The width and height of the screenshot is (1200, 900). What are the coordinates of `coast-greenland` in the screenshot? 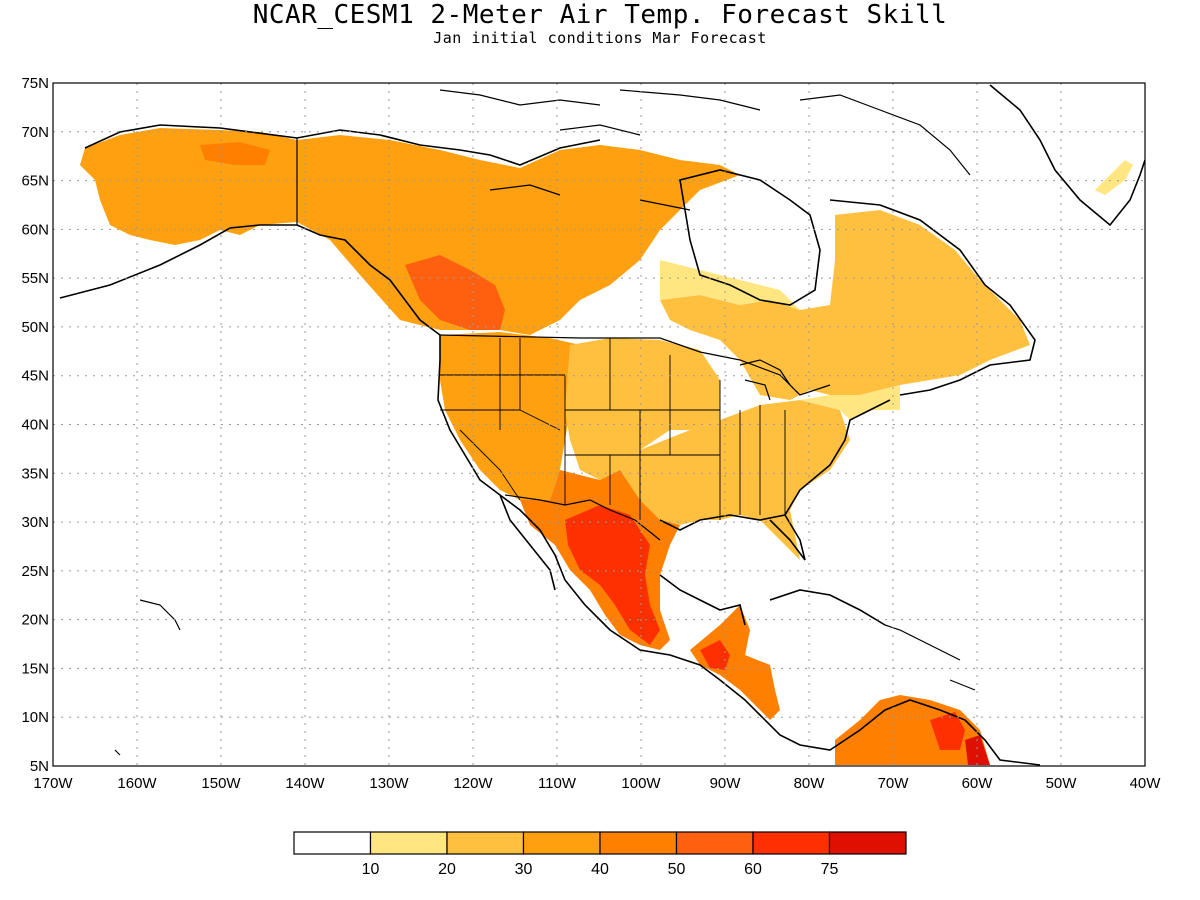 It's located at (1067, 155).